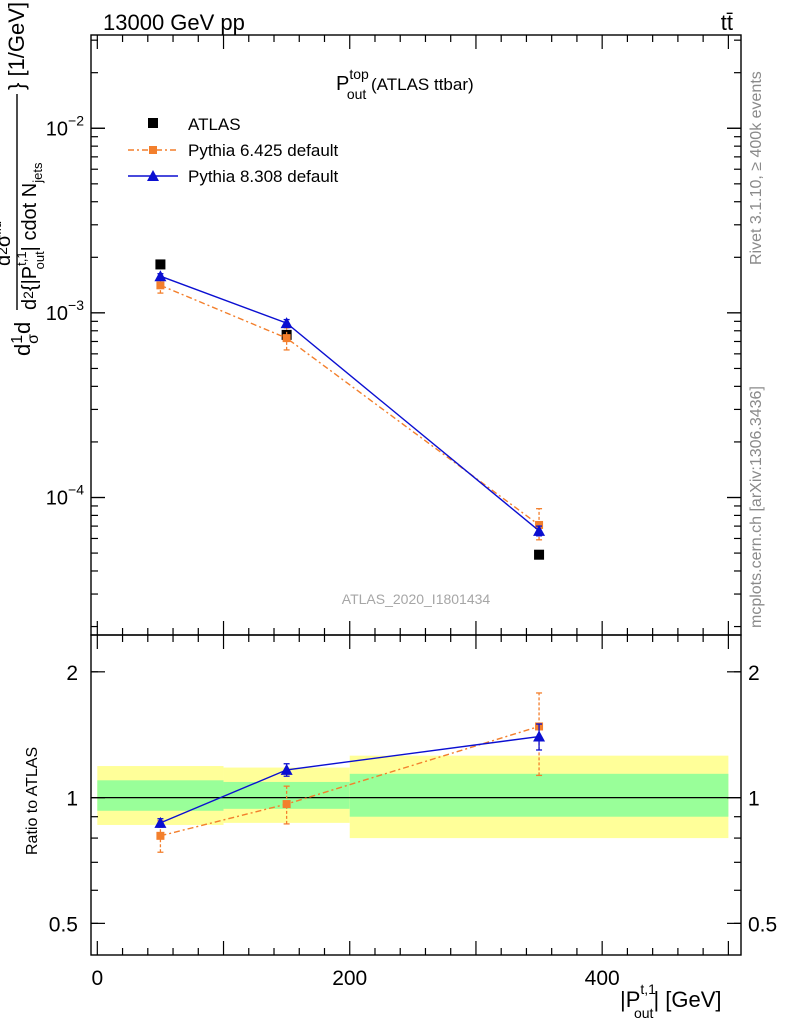 The width and height of the screenshot is (786, 1024). I want to click on y-tick-label-0: 0.5, so click(63, 924).